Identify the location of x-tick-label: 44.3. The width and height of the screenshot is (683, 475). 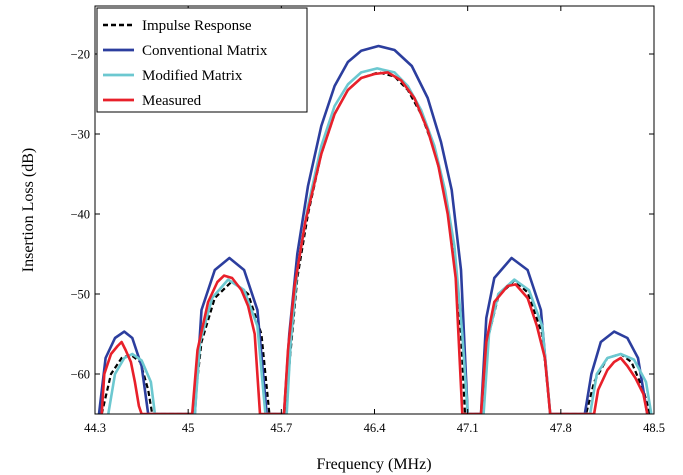
(95, 428).